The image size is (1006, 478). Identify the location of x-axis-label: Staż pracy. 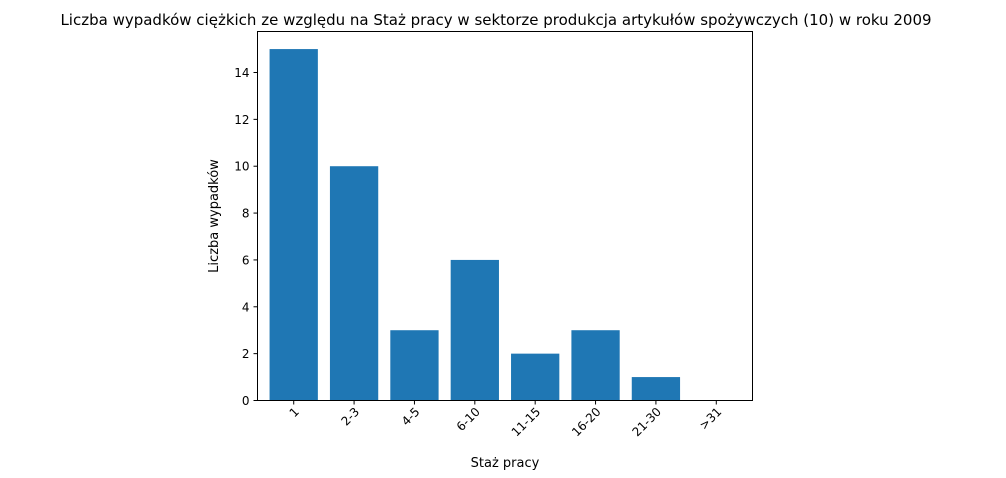
(505, 463).